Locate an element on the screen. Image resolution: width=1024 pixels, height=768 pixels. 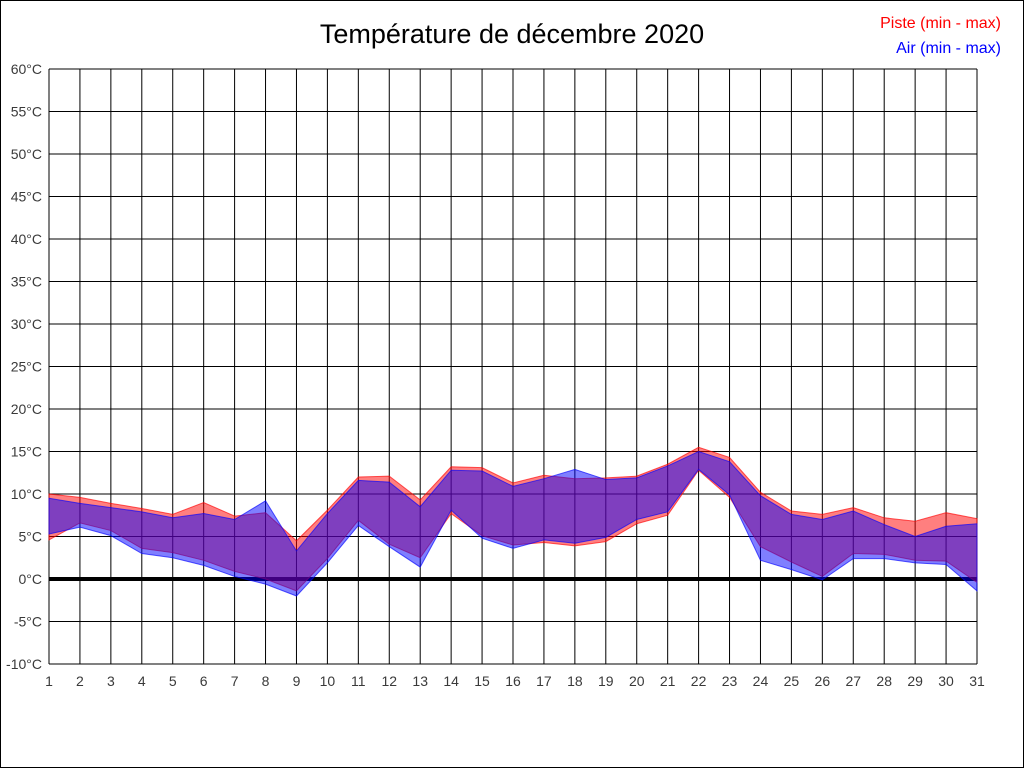
x-axis-label: 30 is located at coordinates (946, 681).